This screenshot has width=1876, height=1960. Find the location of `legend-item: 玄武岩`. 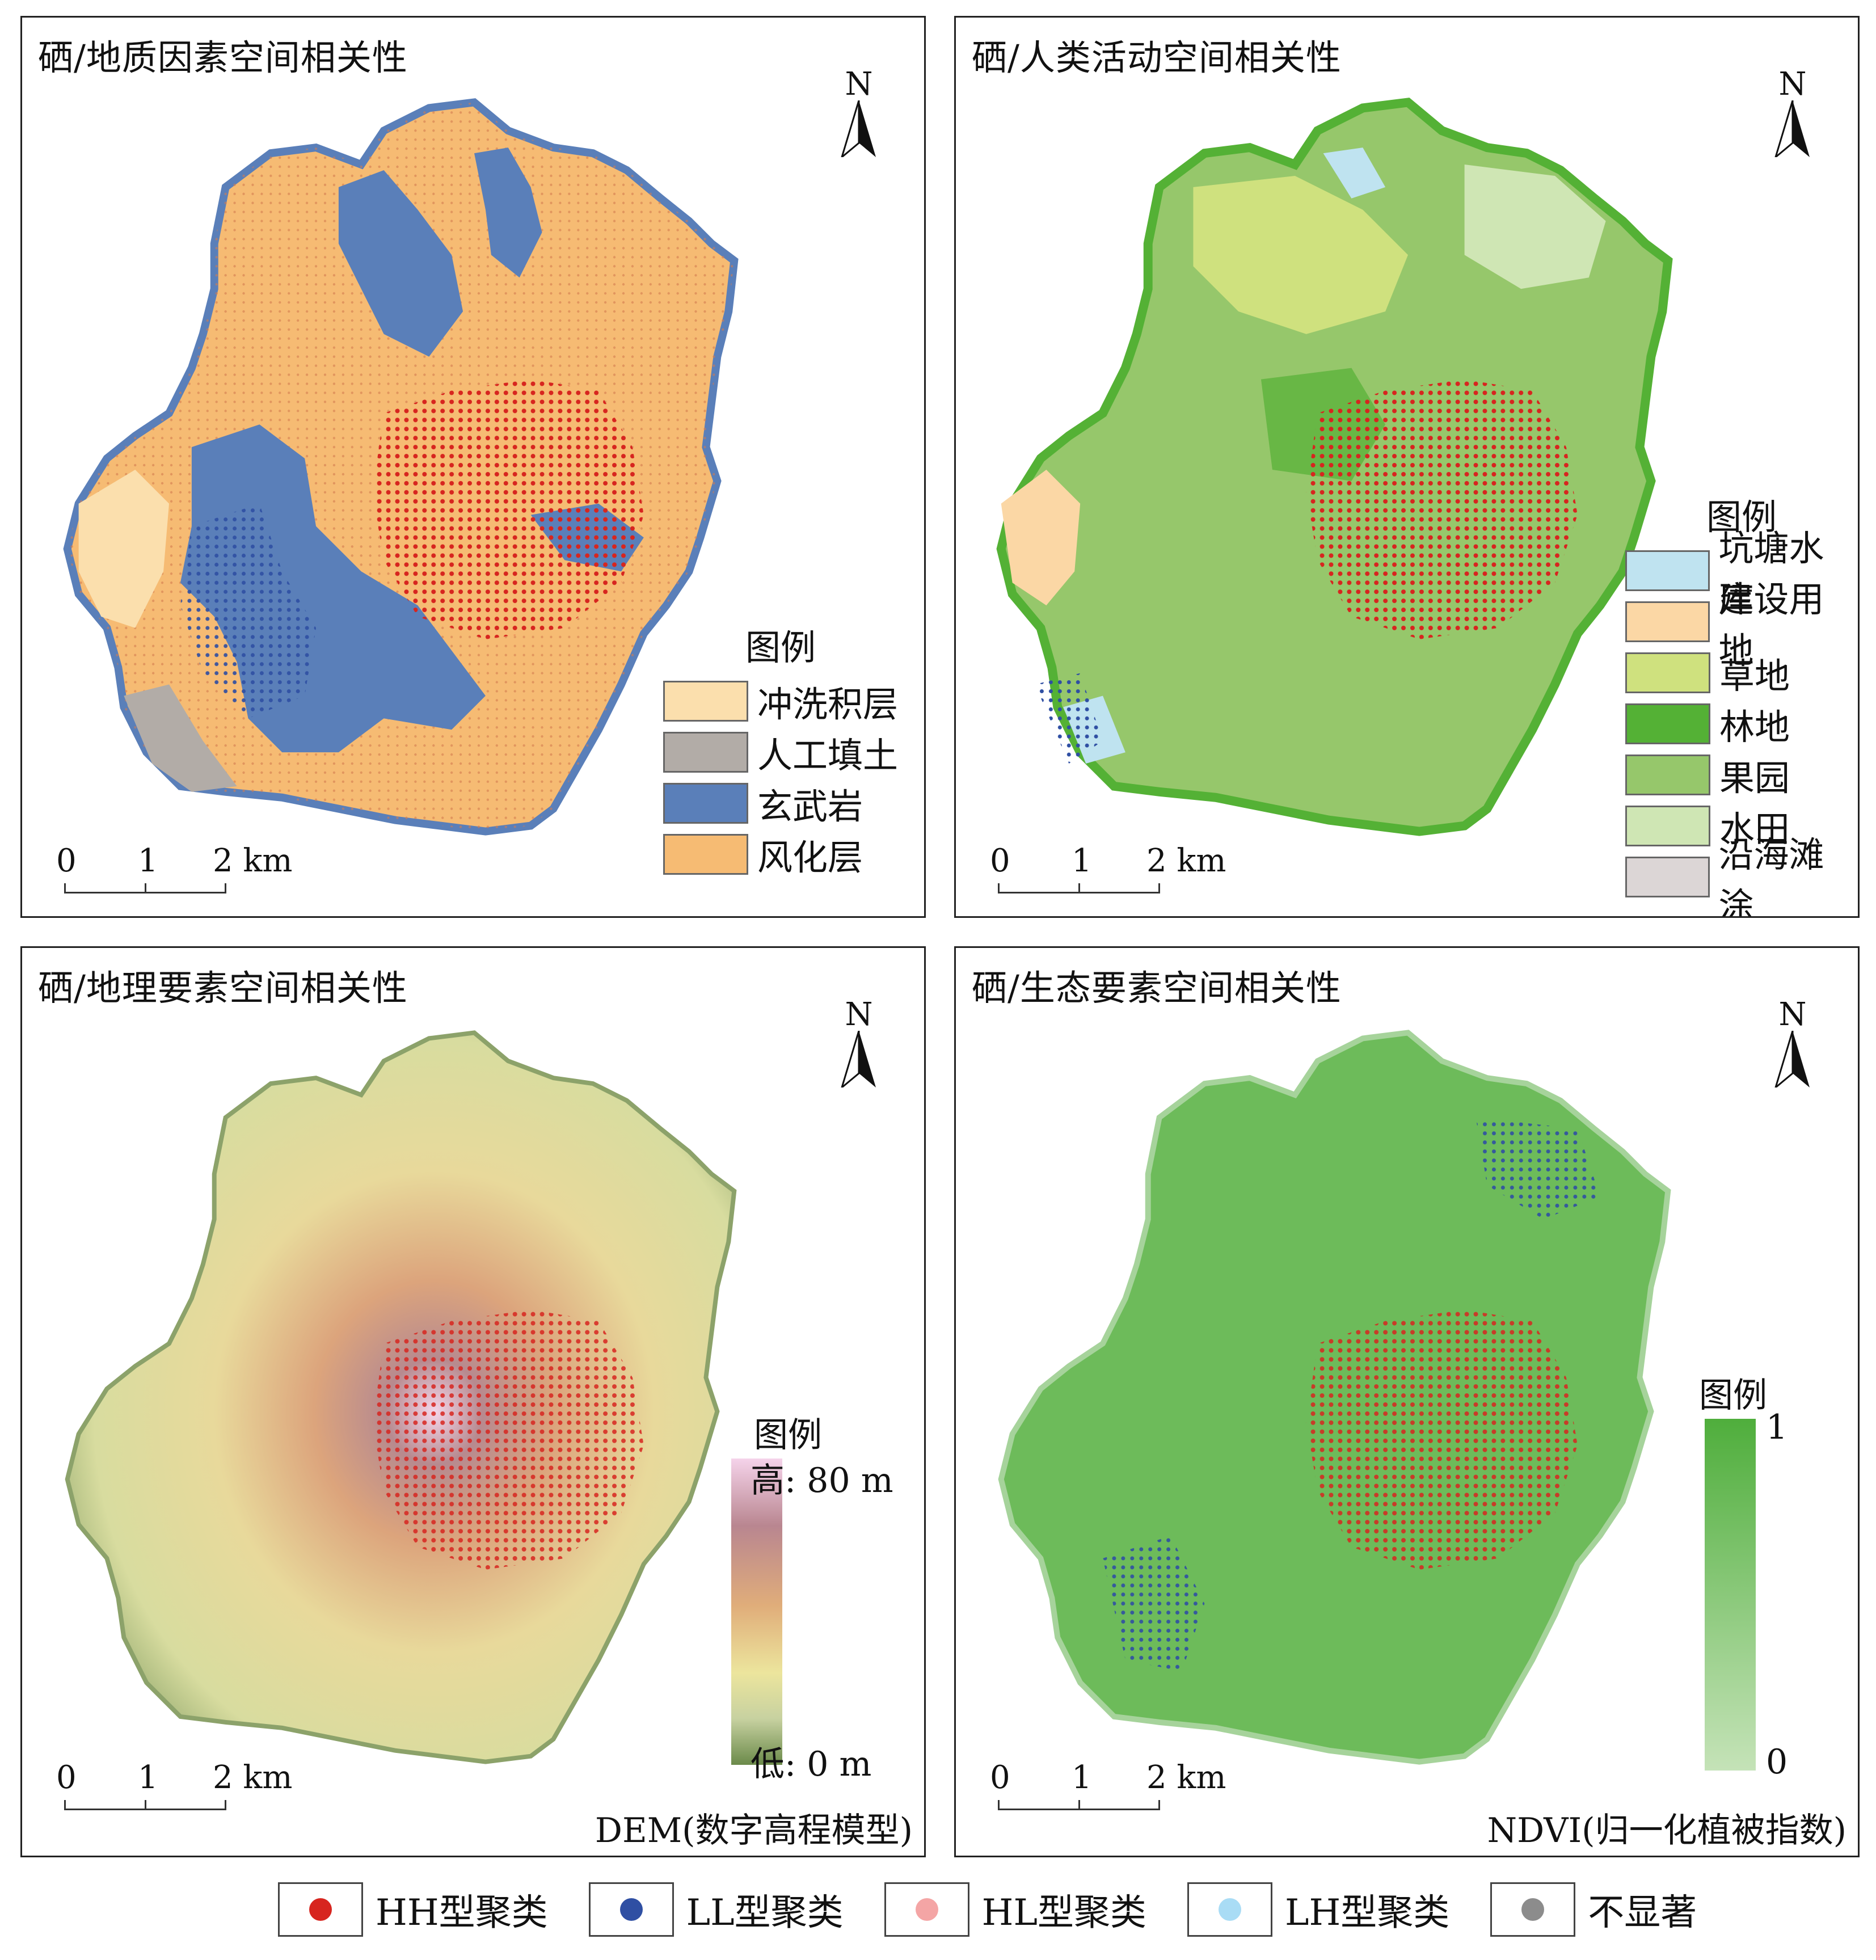

legend-item: 玄武岩 is located at coordinates (781, 803).